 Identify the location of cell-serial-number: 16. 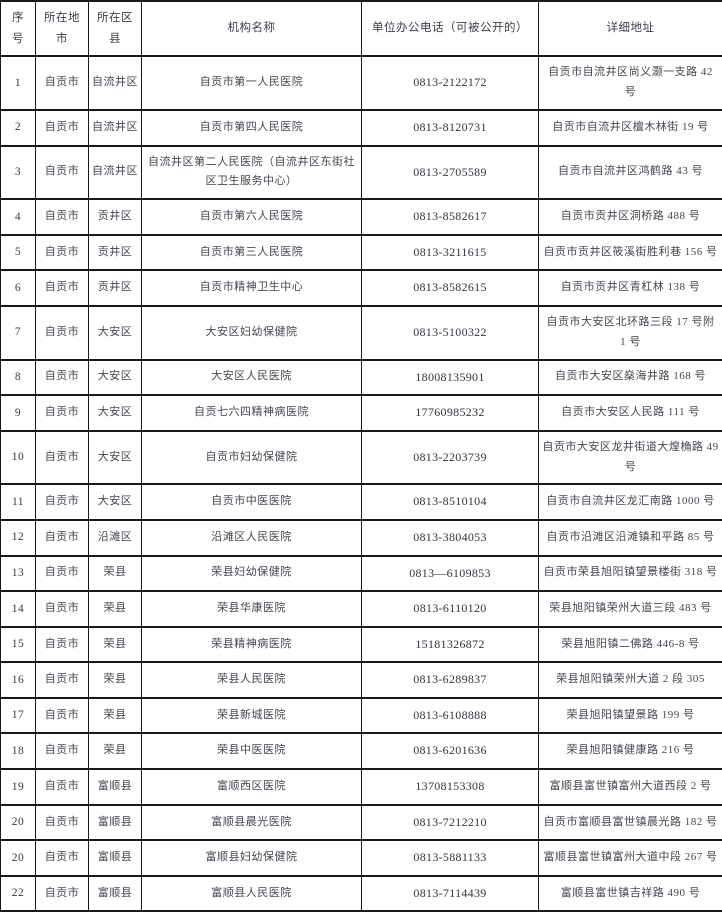
(18, 680).